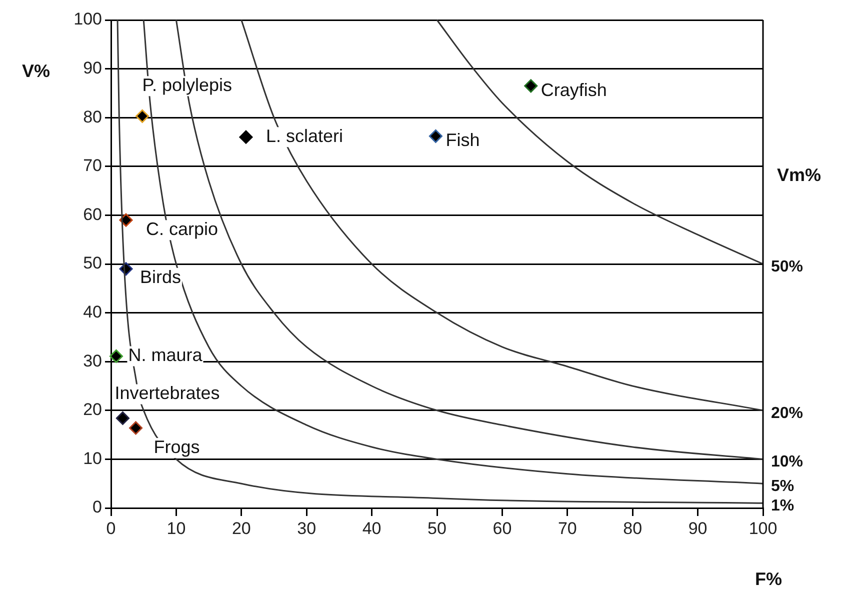 This screenshot has width=843, height=598. I want to click on y-tick-label: 0, so click(97, 507).